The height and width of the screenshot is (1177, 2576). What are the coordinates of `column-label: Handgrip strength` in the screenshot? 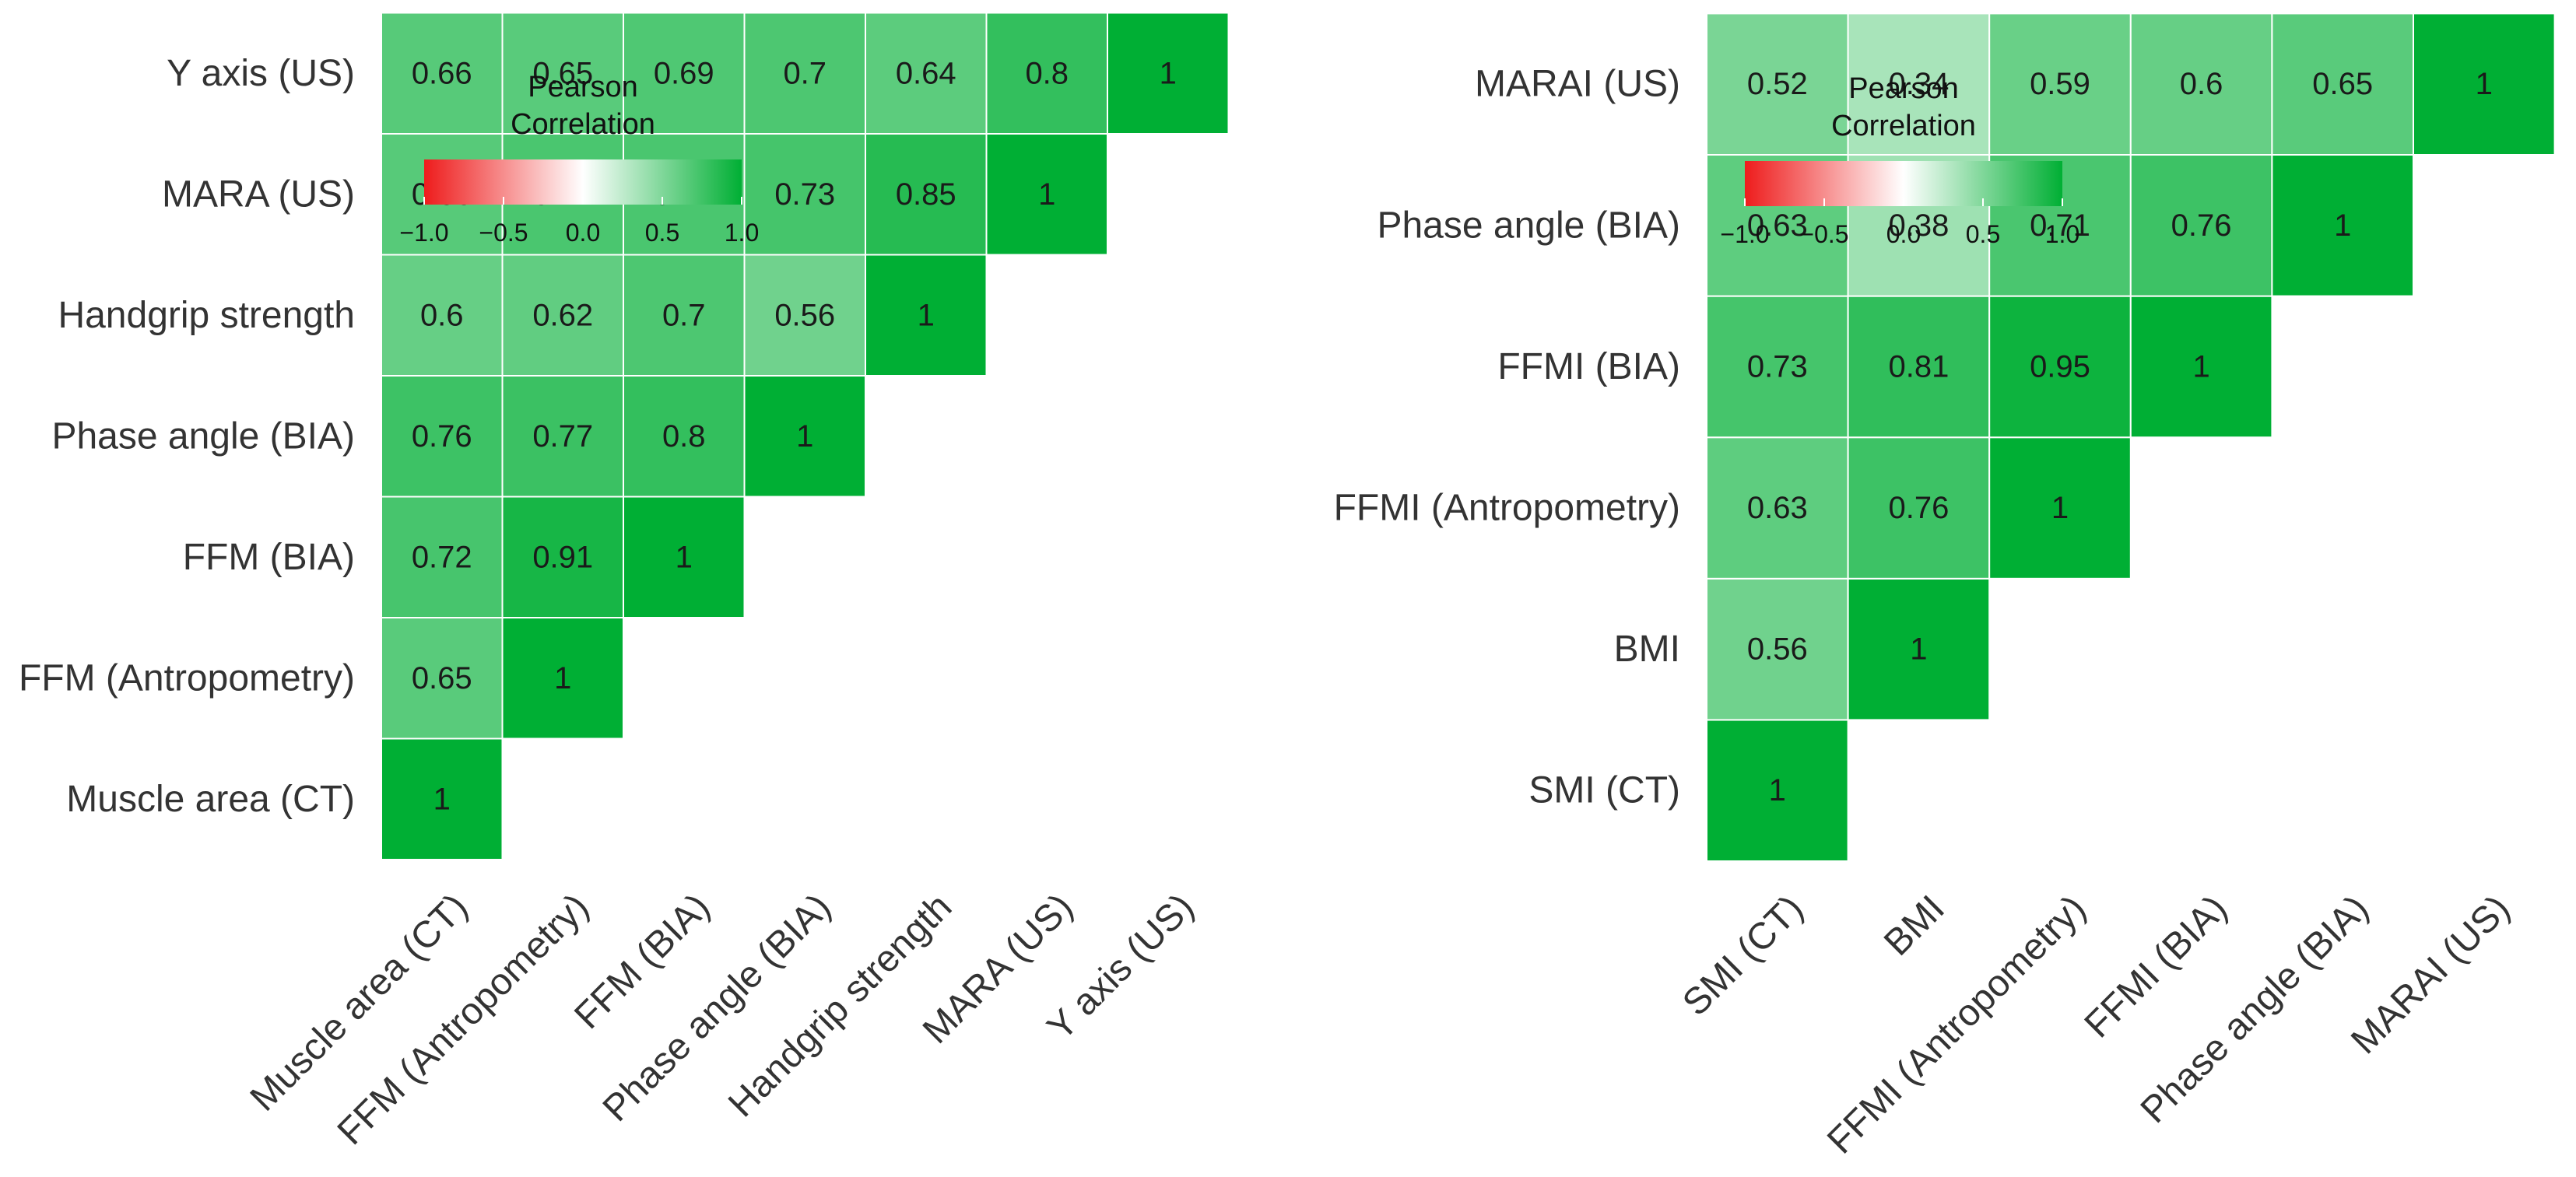 It's located at (840, 1005).